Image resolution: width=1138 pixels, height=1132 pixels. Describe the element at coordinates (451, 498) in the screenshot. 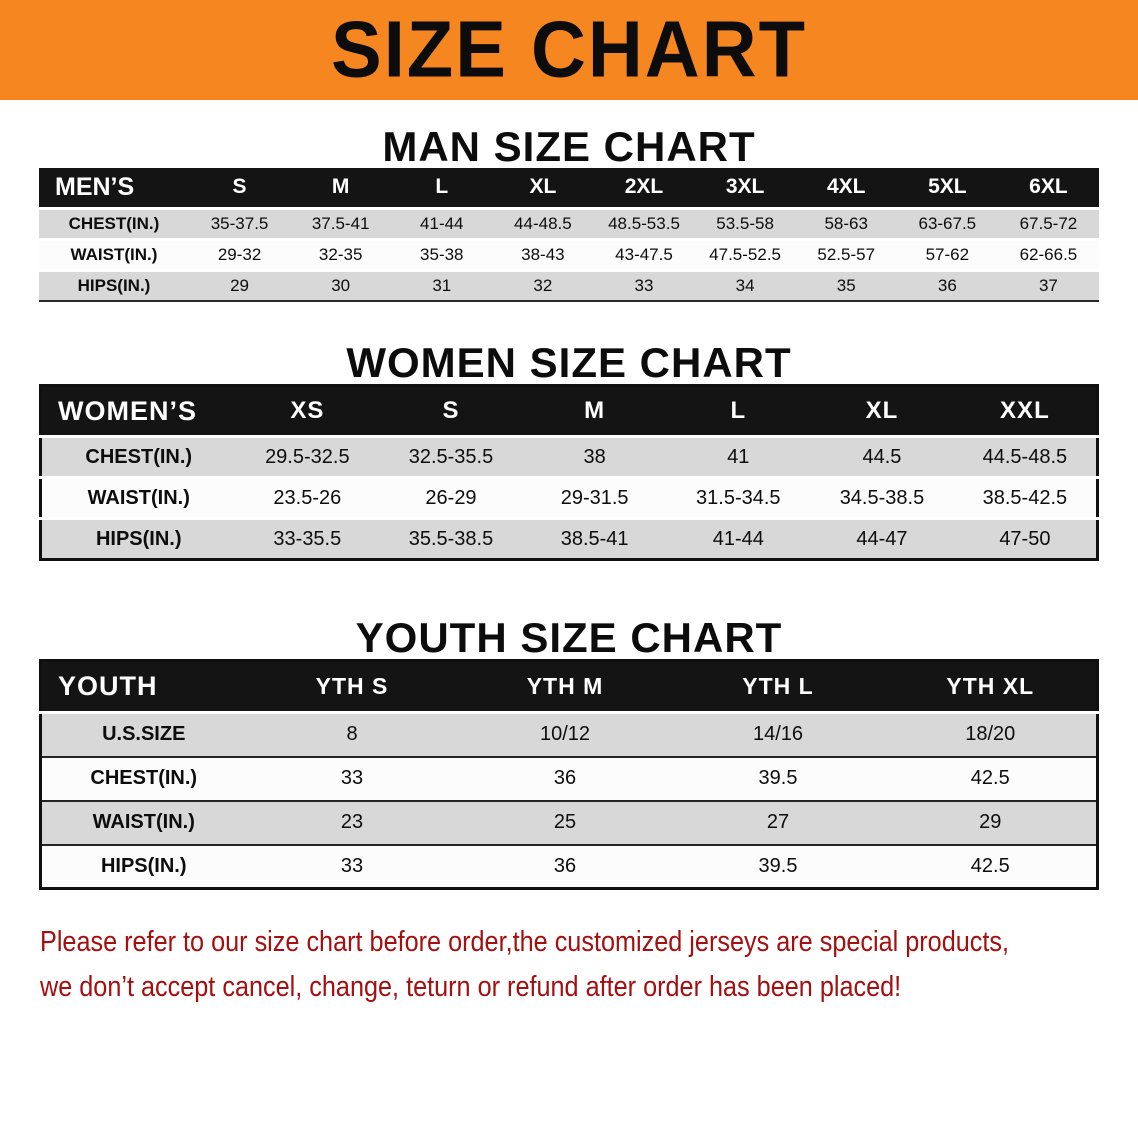

I see `value-cell: 26-29` at that location.